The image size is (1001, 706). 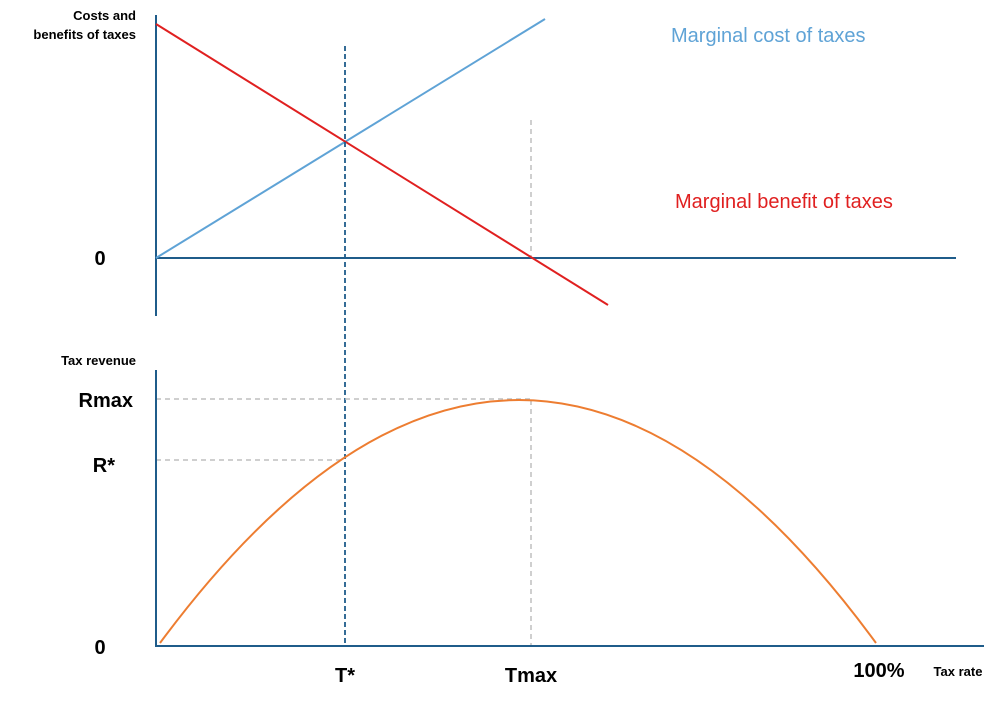 I want to click on tstar-label: T*, so click(x=345, y=676).